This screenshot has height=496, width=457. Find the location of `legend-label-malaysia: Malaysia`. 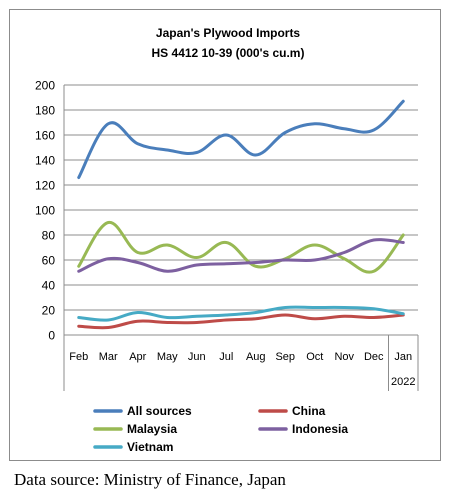

legend-label-malaysia: Malaysia is located at coordinates (152, 429).